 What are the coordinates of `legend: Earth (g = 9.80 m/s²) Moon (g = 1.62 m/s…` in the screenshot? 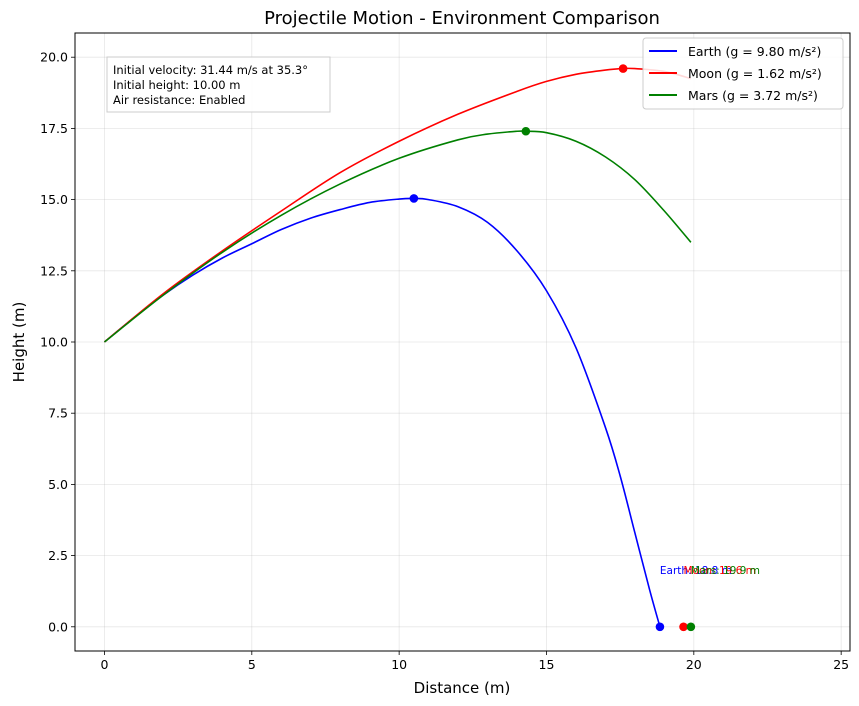 It's located at (743, 73).